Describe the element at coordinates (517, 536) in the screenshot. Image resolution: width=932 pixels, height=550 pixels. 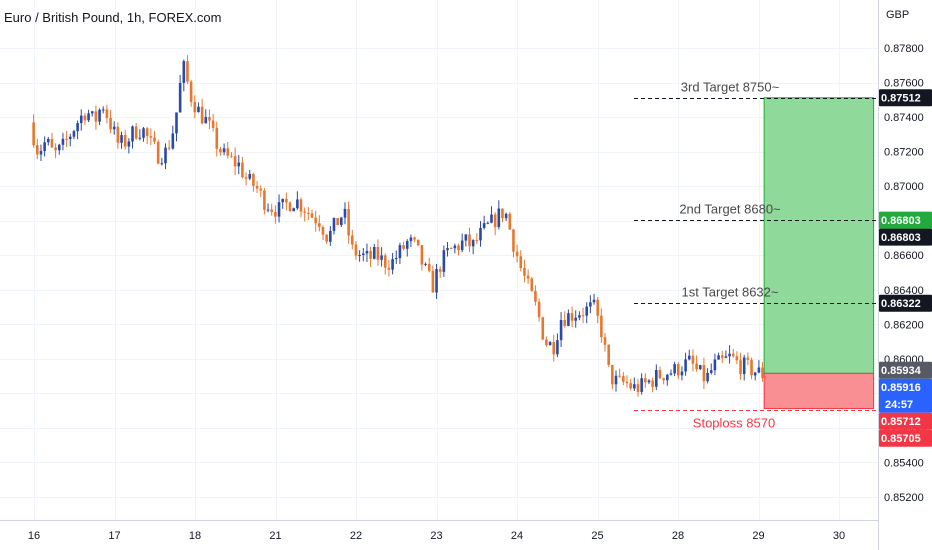
I see `time-tick-label: 24` at that location.